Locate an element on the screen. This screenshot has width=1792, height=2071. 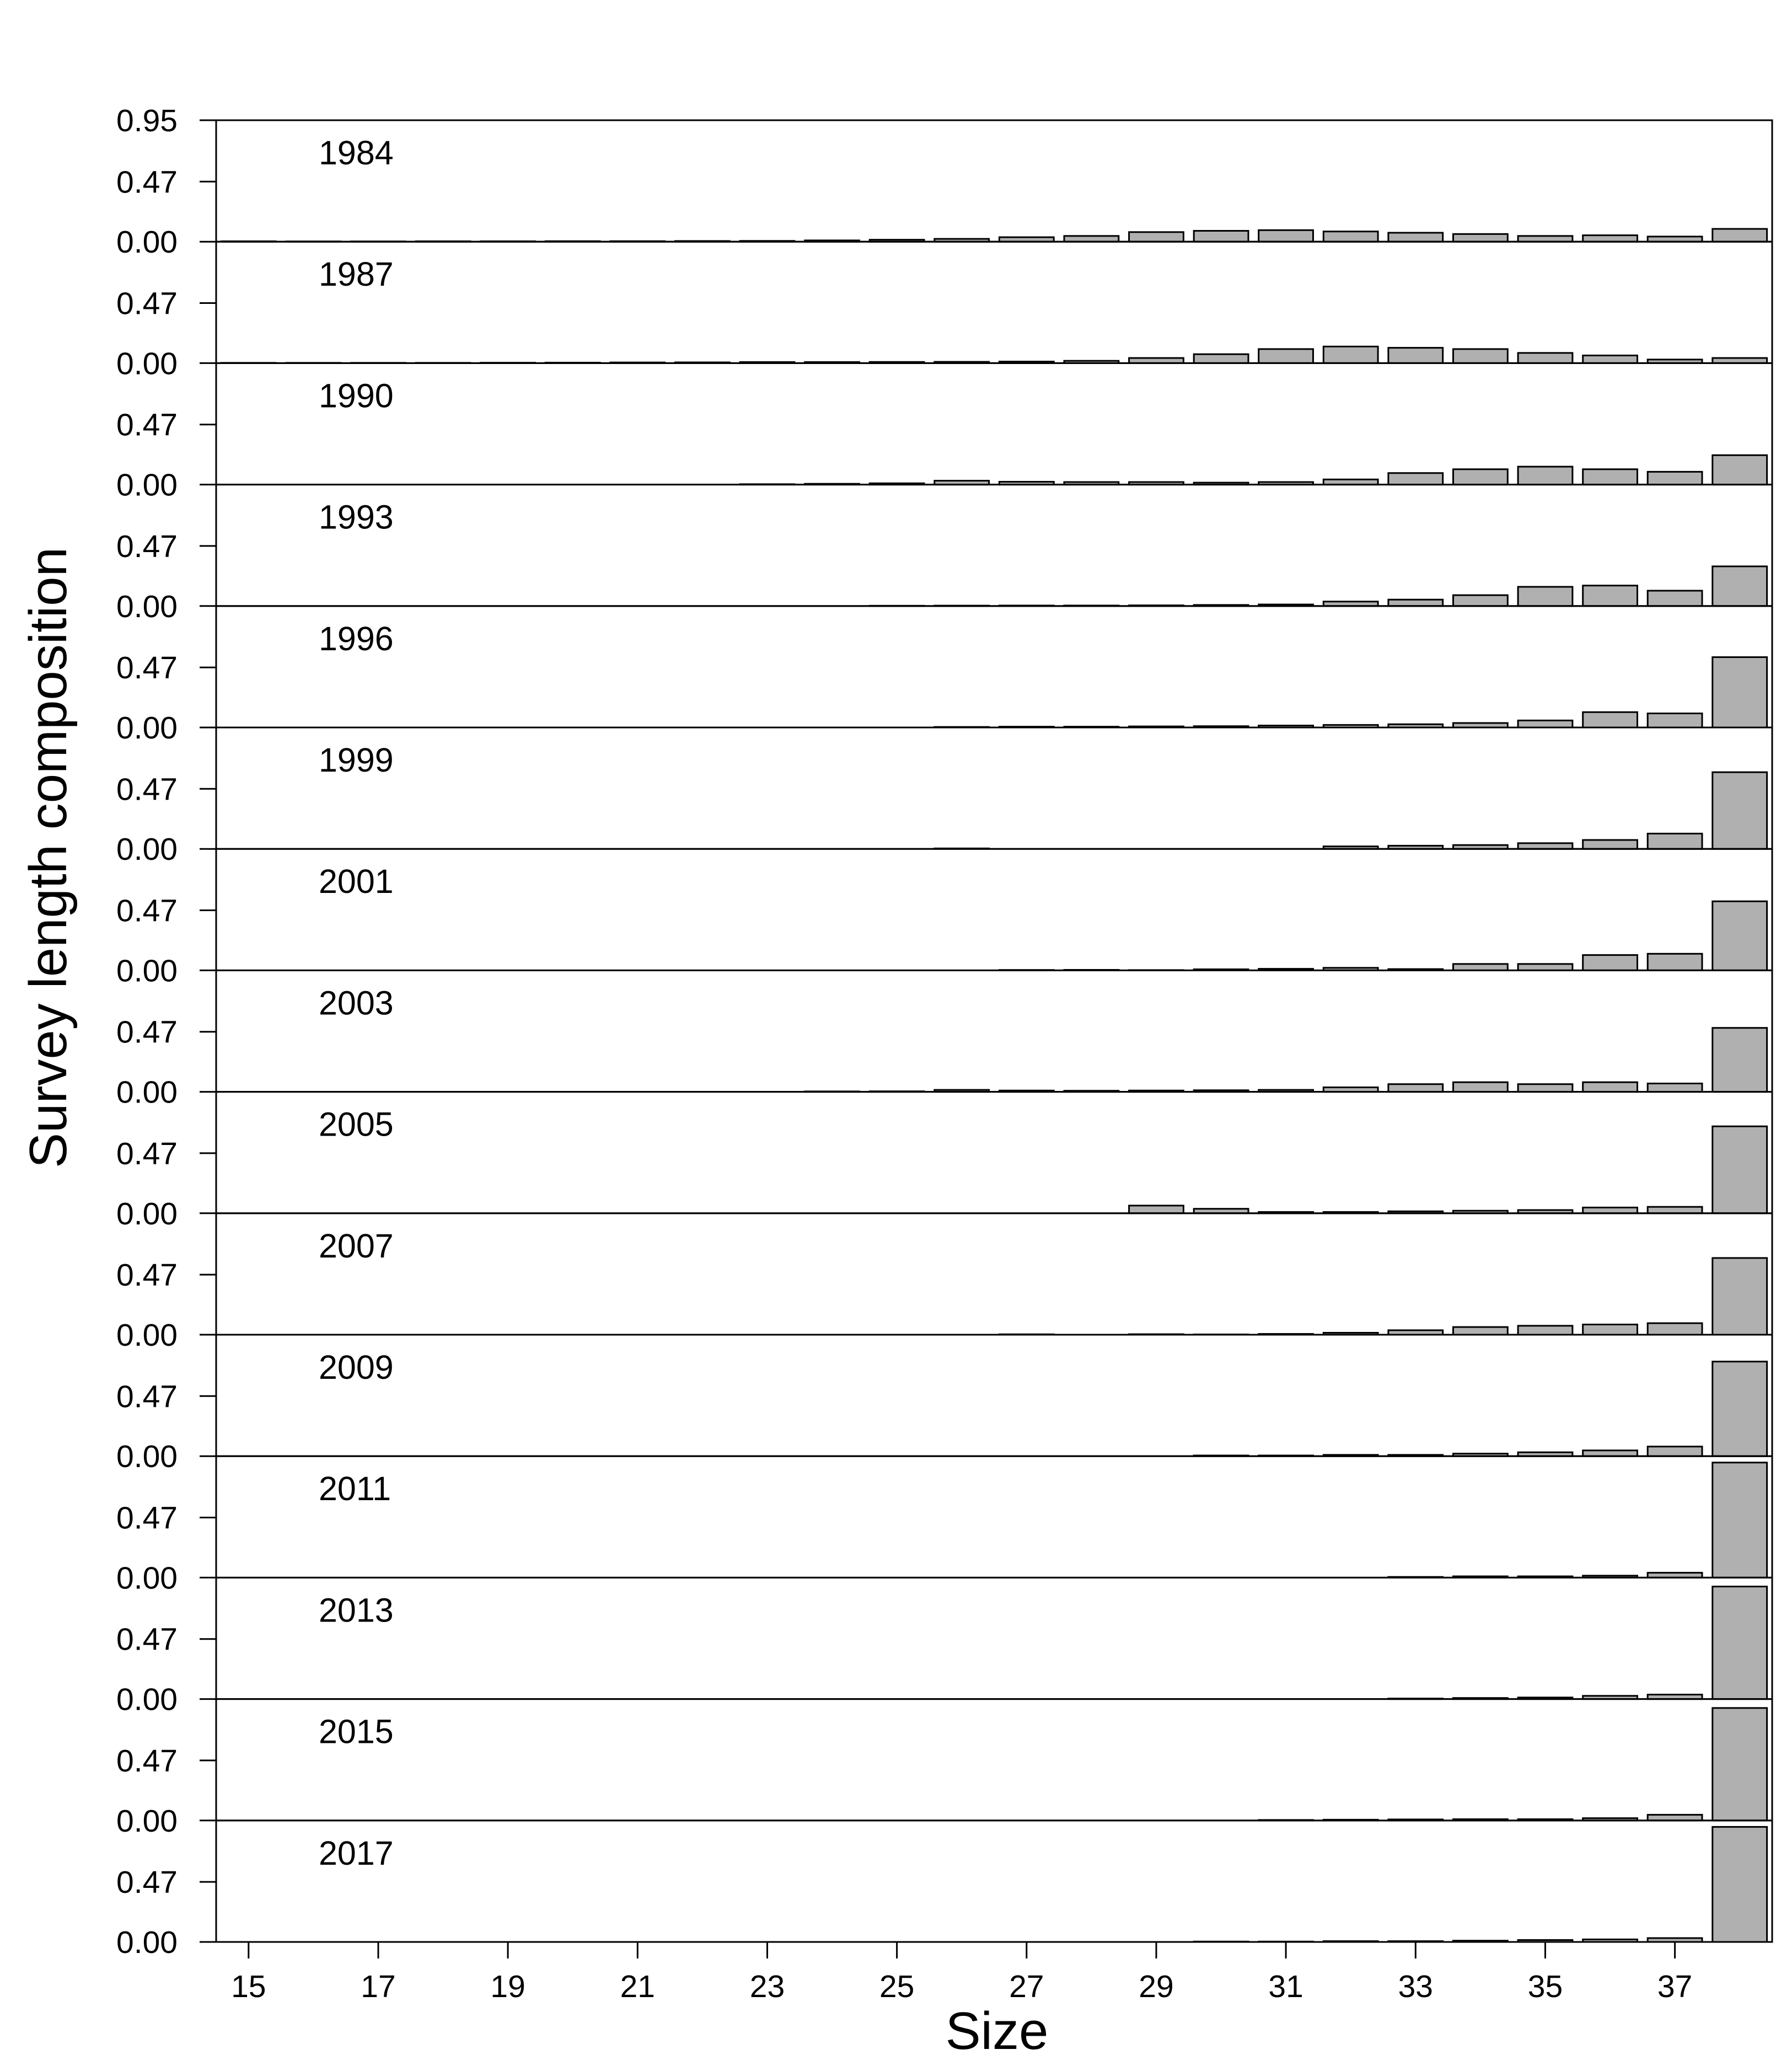
panel-year-label: 1996 is located at coordinates (356, 638).